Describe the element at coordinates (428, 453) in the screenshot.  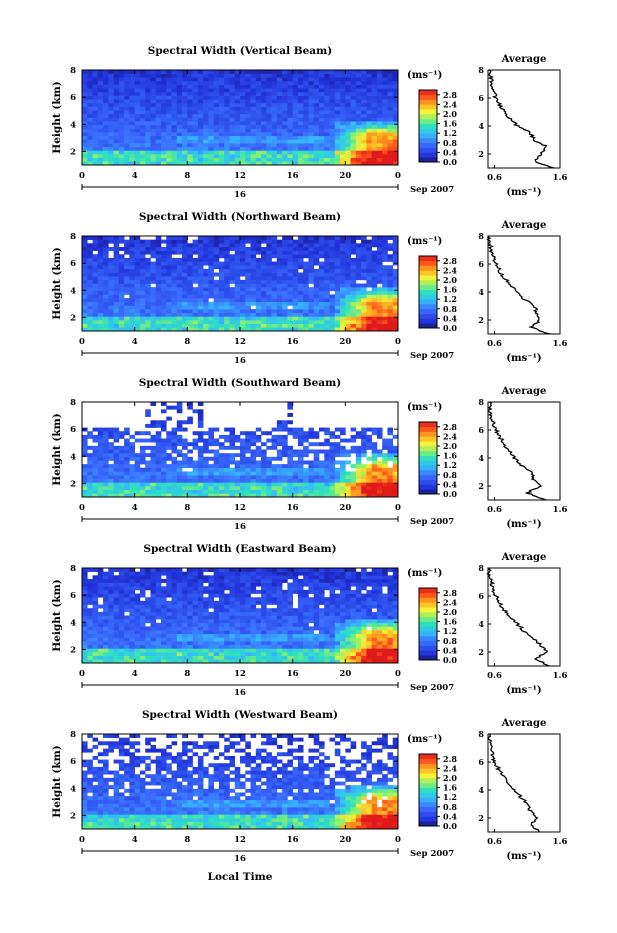
I see `colorbar-swatch` at that location.